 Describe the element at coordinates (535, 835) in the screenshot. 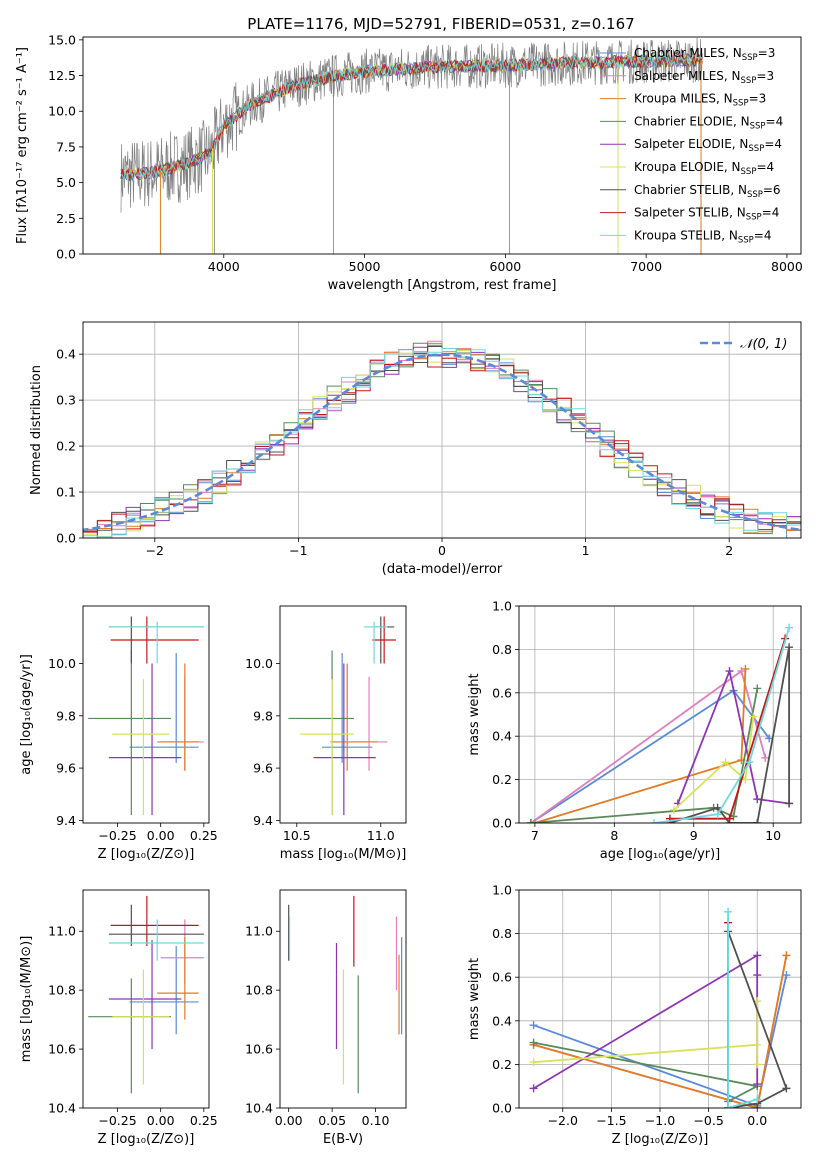

I see `x-tick-label: 7` at that location.